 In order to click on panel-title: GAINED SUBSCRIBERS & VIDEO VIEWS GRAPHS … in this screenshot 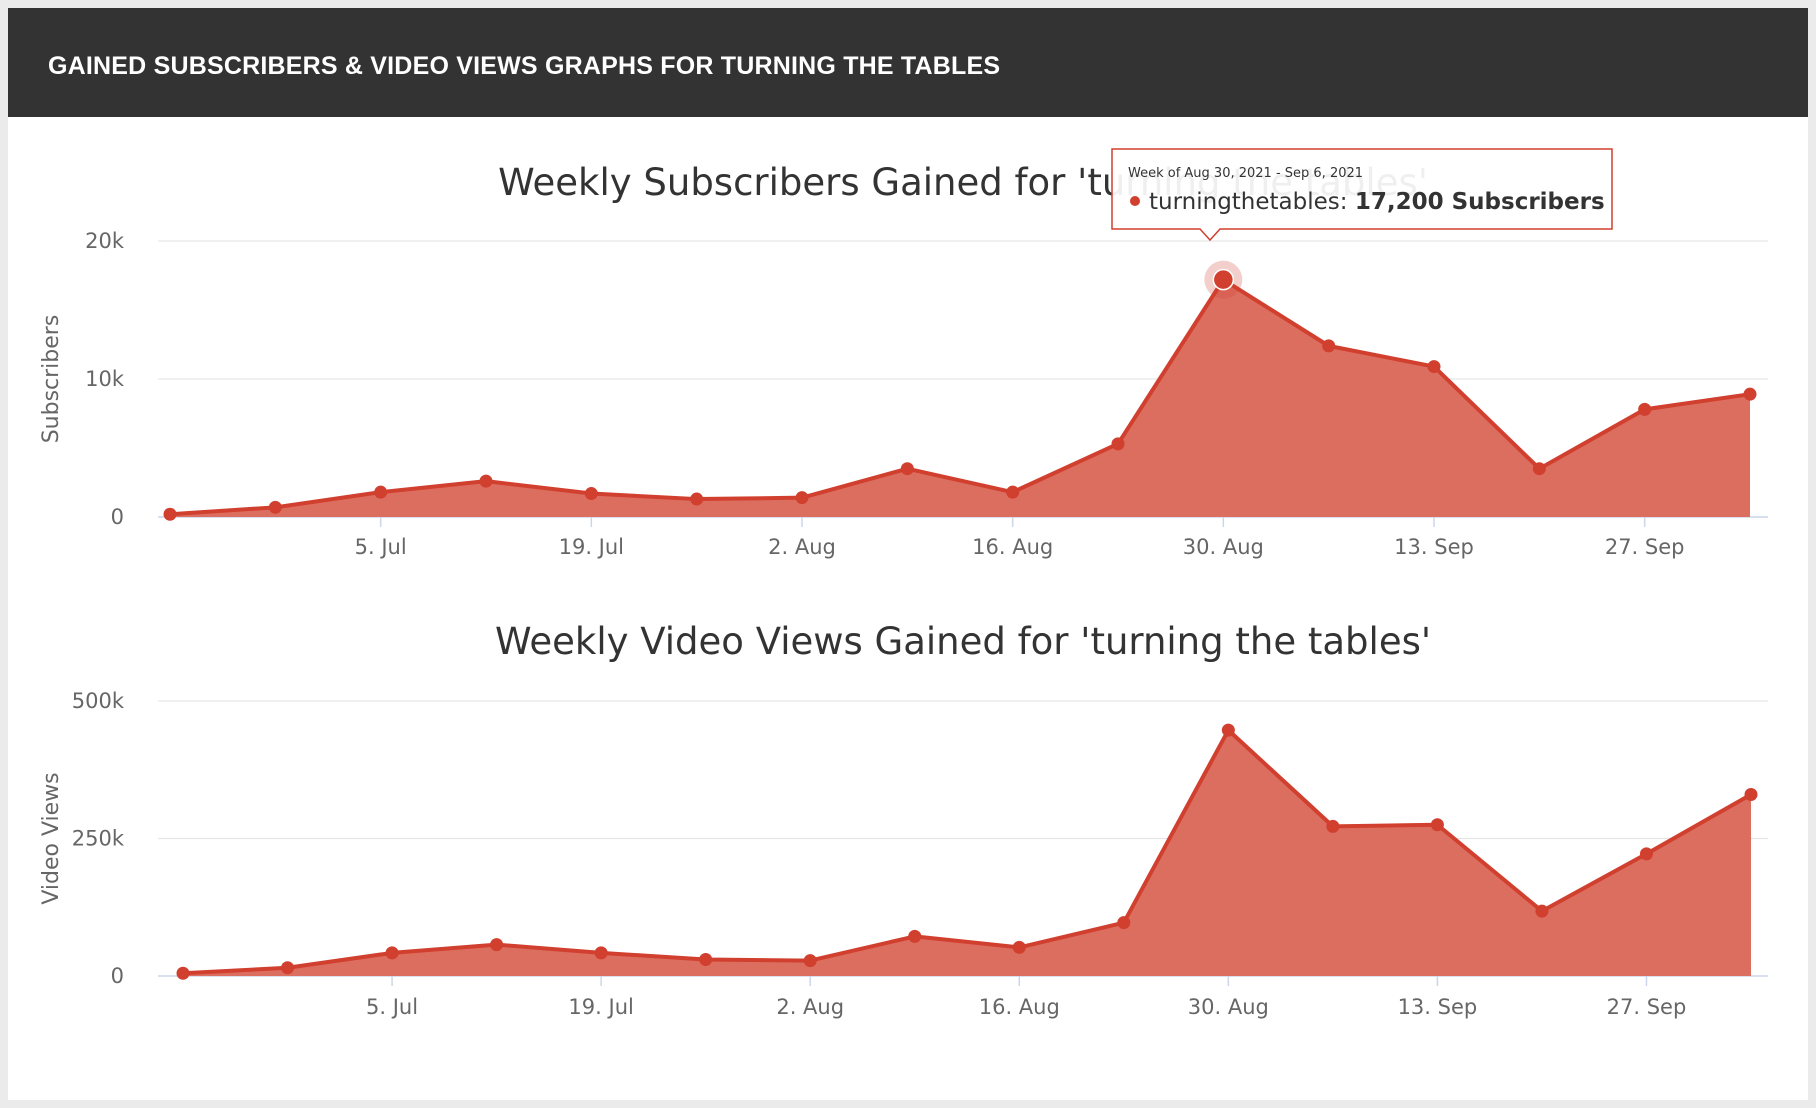, I will do `click(524, 66)`.